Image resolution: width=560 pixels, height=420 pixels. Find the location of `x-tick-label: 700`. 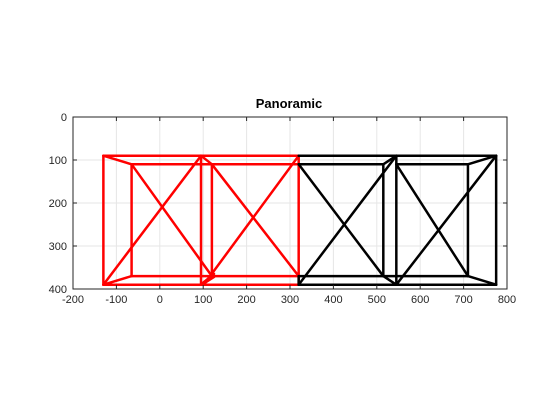

x-tick-label: 700 is located at coordinates (463, 300).